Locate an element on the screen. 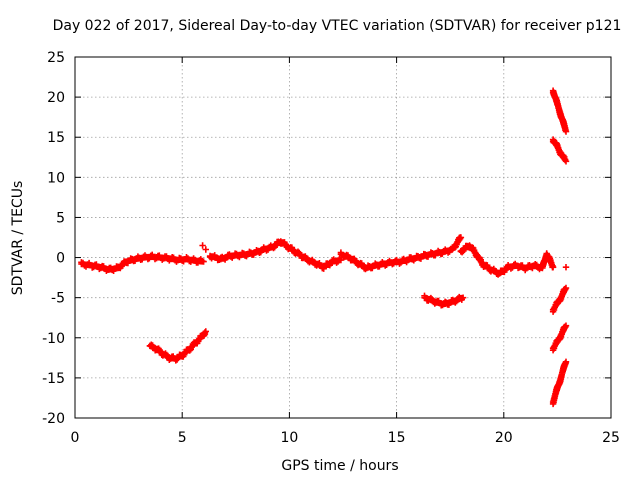 The height and width of the screenshot is (480, 640). y-axis-label: SDTVAR / TECUs is located at coordinates (18, 238).